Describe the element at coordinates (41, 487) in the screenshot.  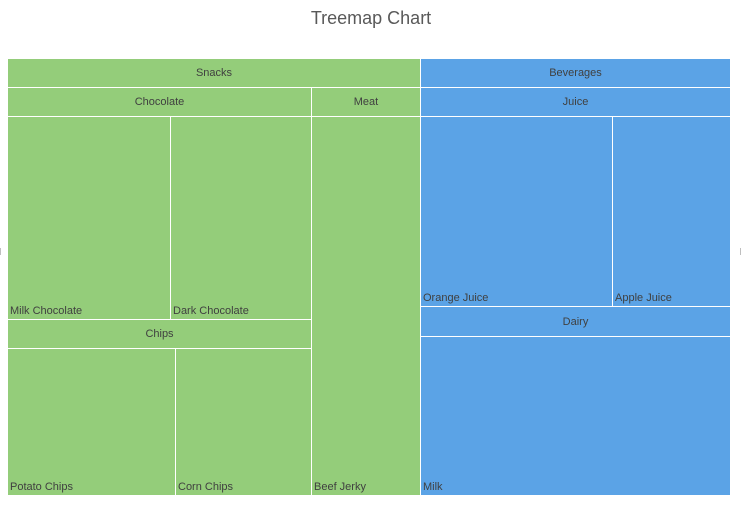
I see `leaf-label: Potato Chips` at that location.